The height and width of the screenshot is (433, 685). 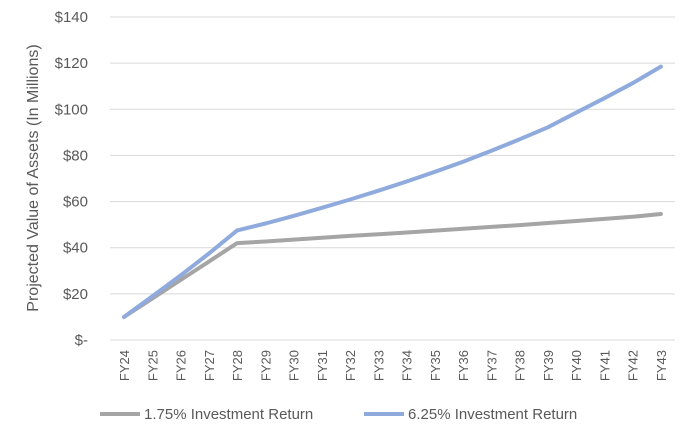 What do you see at coordinates (322, 365) in the screenshot?
I see `x-tick-label: FY31` at bounding box center [322, 365].